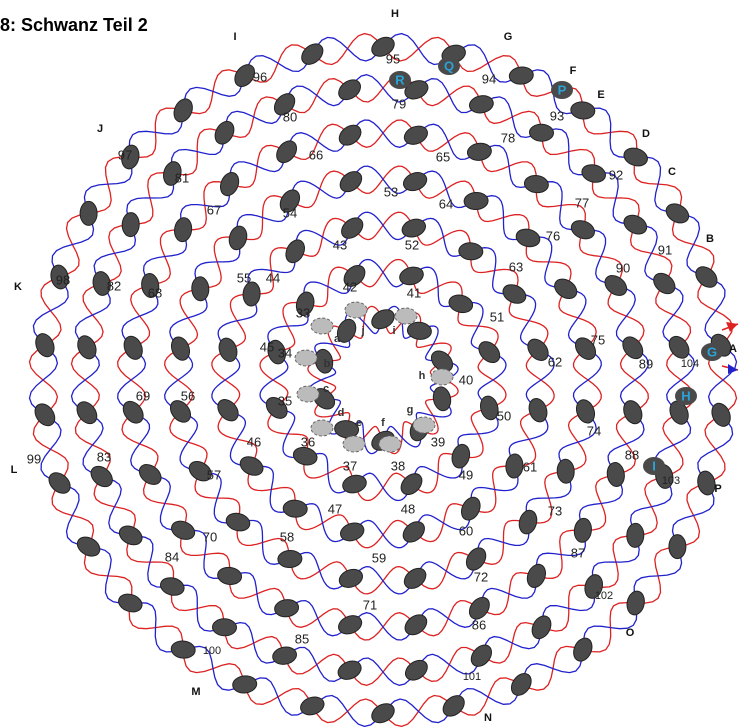 This screenshot has height=727, width=740. I want to click on number-label: 38, so click(398, 465).